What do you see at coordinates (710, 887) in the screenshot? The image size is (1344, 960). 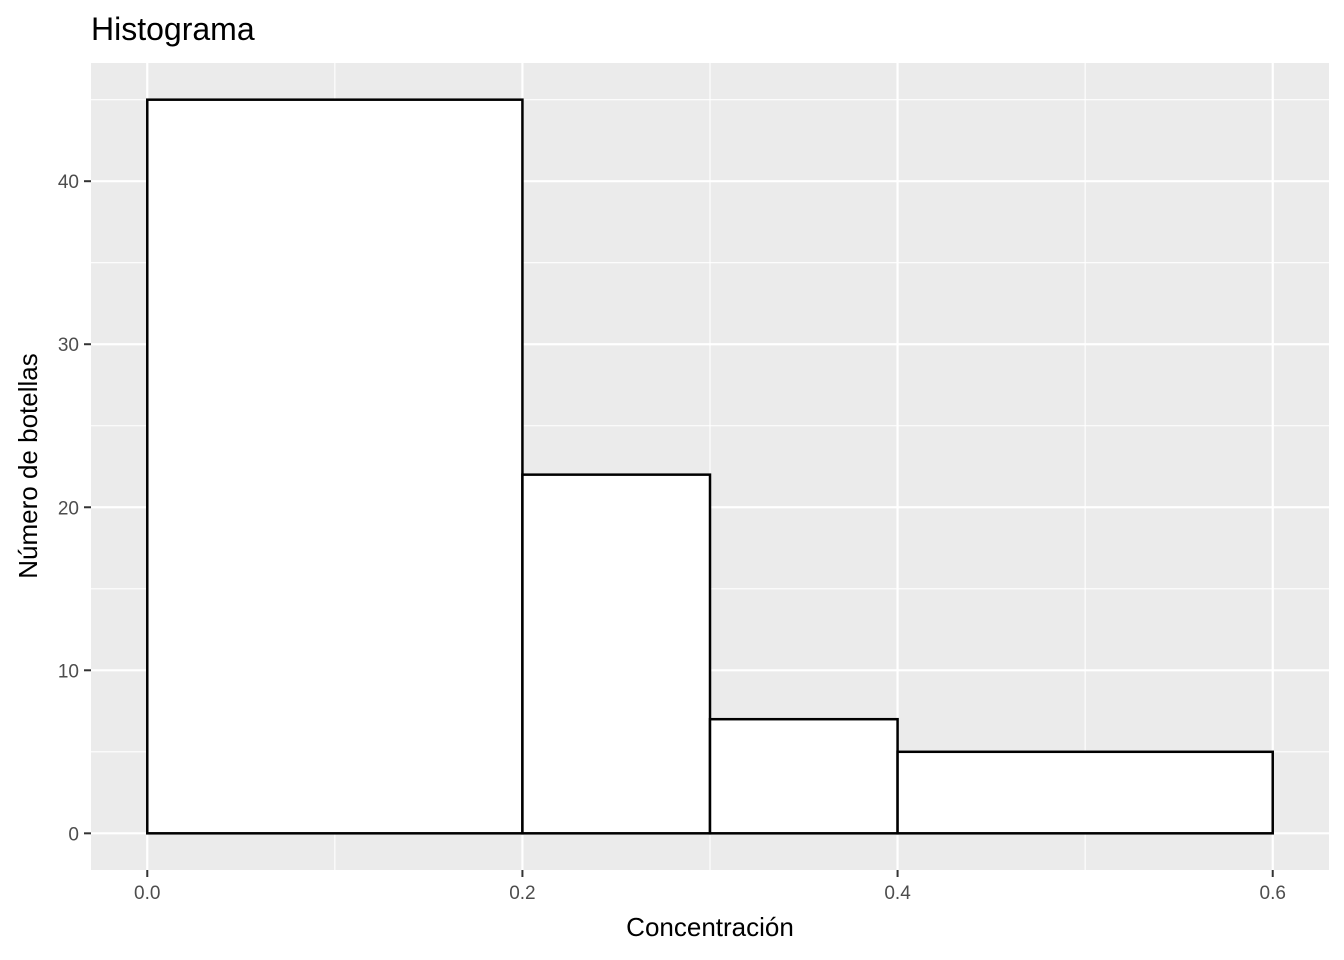 I see `x-axis: 0.0 0.2 0.4 0.6` at bounding box center [710, 887].